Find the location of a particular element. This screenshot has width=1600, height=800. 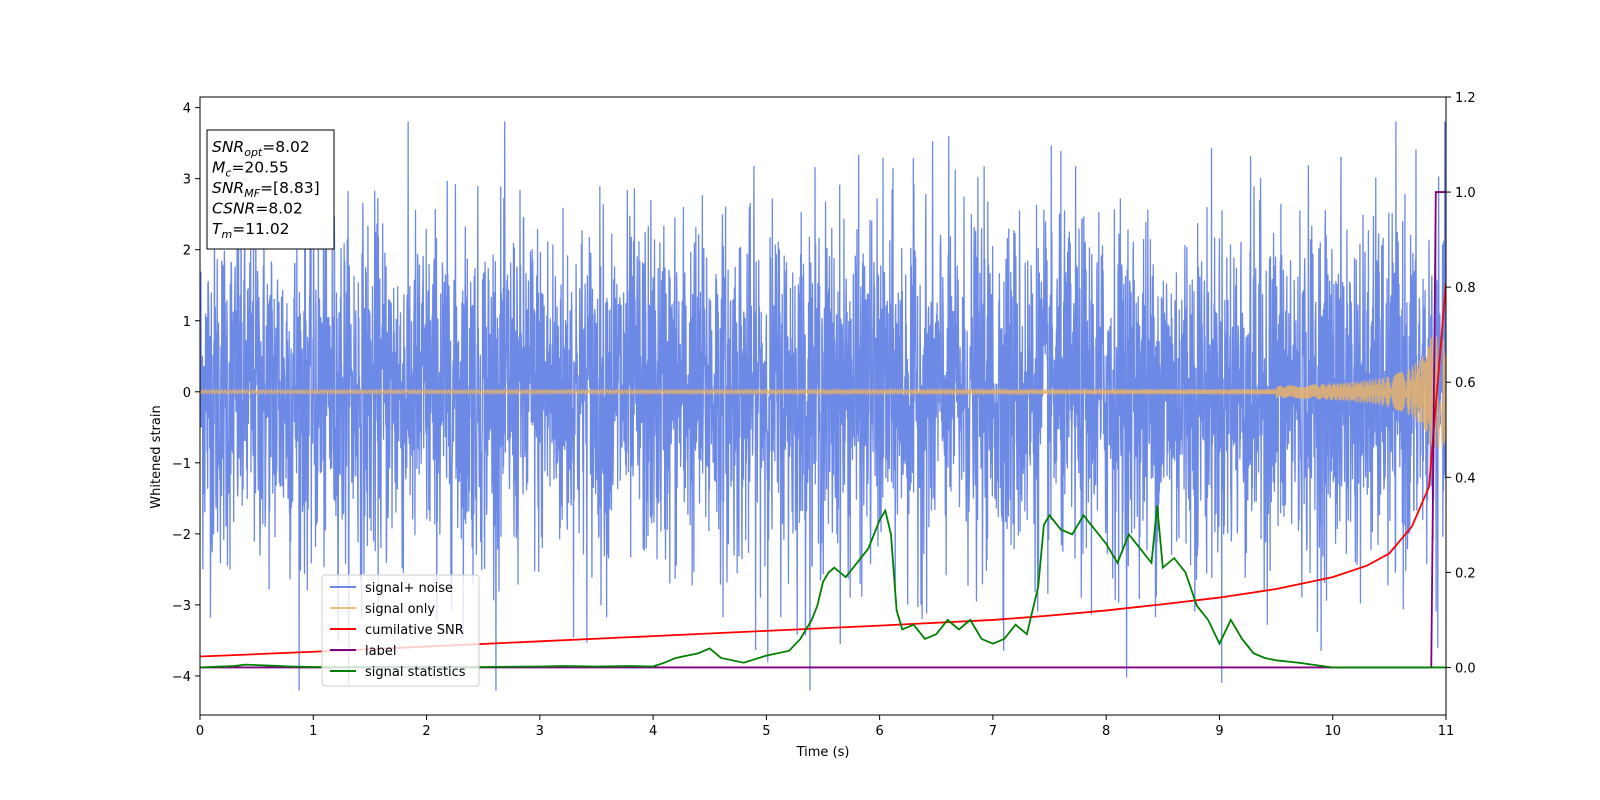

x-tick-label: 7 is located at coordinates (993, 731).